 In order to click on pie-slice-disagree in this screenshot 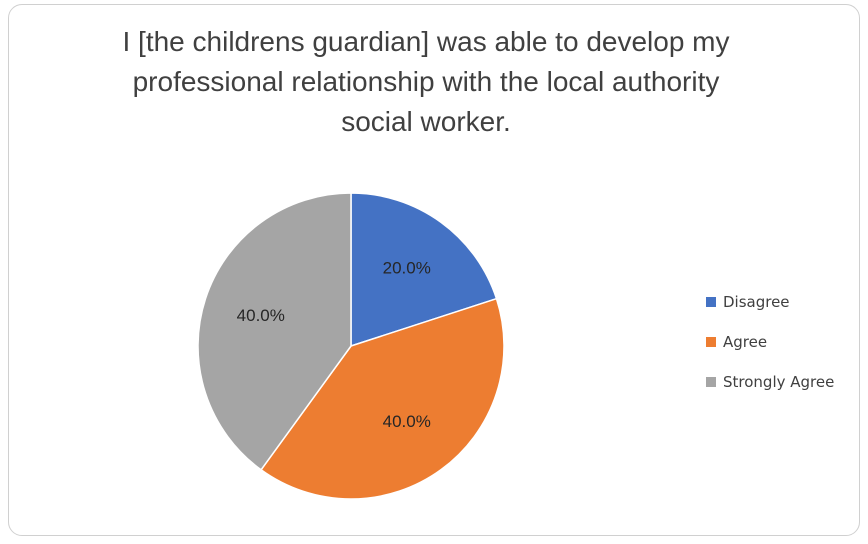, I will do `click(424, 270)`.